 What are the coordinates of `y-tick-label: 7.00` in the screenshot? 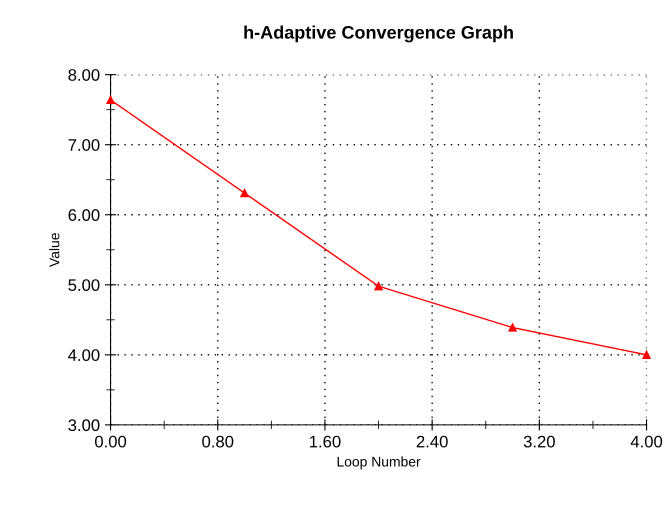 It's located at (84, 145).